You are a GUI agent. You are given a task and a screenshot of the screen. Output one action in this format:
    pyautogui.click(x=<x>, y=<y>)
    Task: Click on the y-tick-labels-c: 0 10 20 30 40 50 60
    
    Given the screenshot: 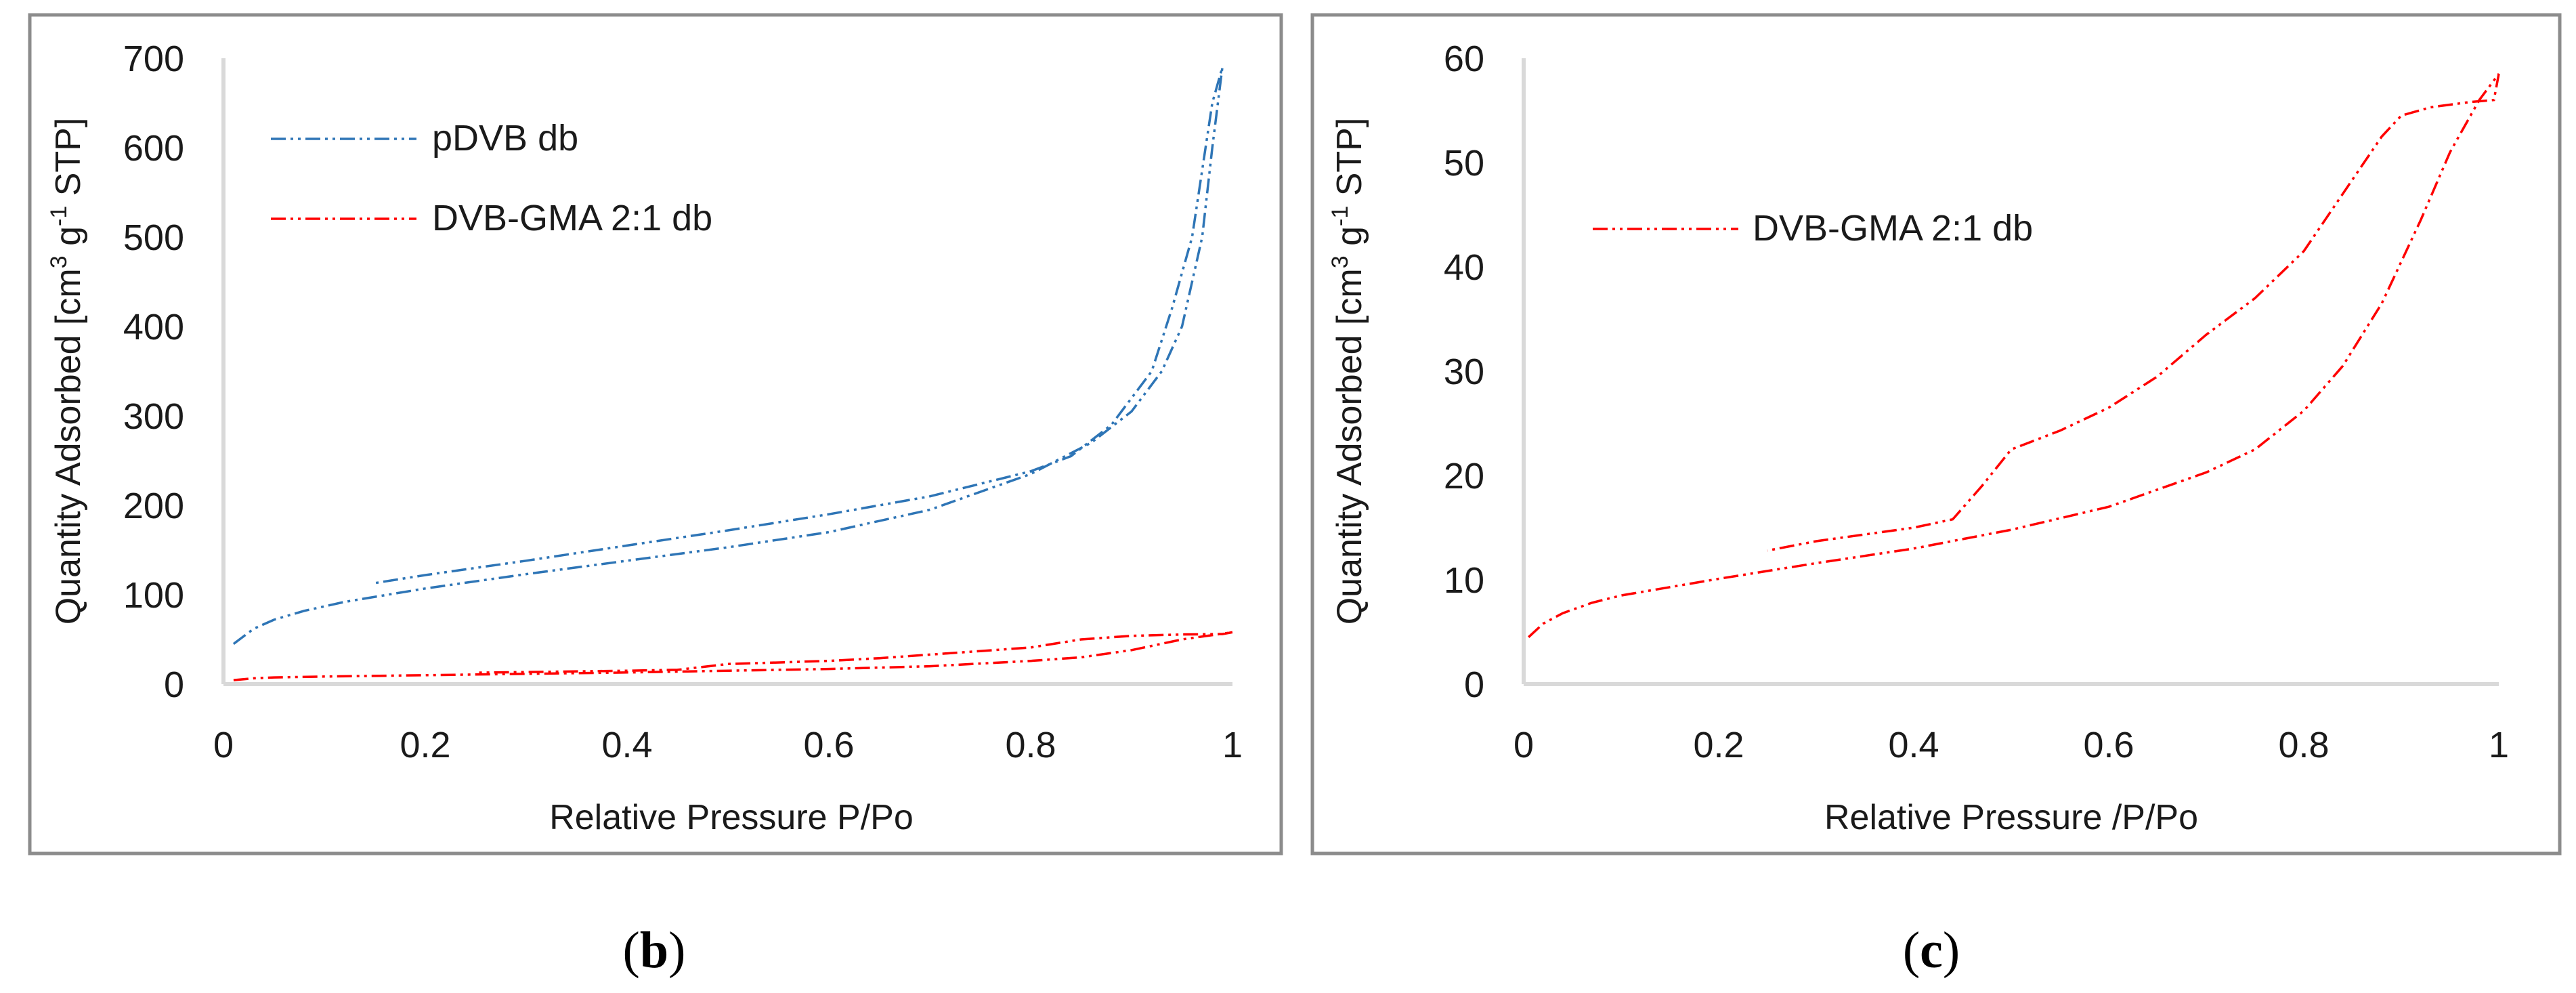 What is the action you would take?
    pyautogui.click(x=1464, y=372)
    